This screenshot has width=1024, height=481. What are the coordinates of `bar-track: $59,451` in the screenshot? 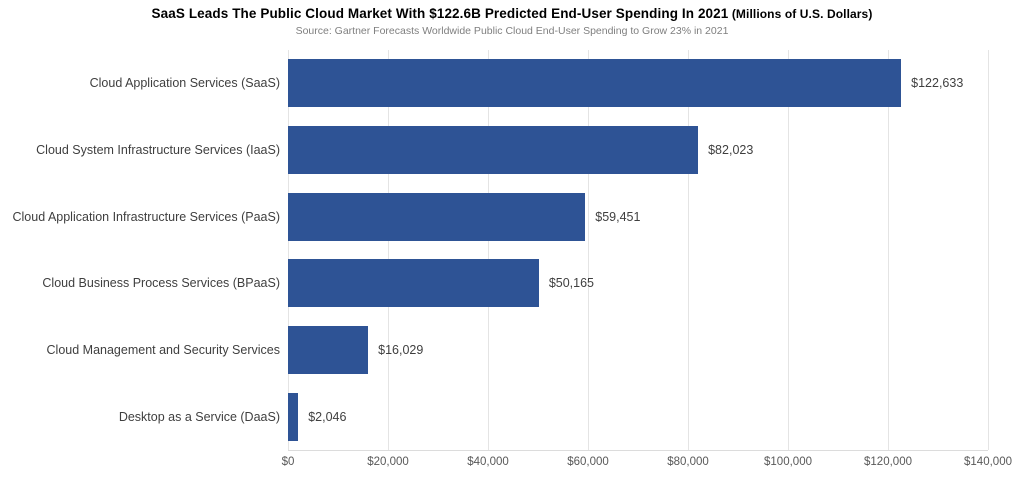 It's located at (638, 216).